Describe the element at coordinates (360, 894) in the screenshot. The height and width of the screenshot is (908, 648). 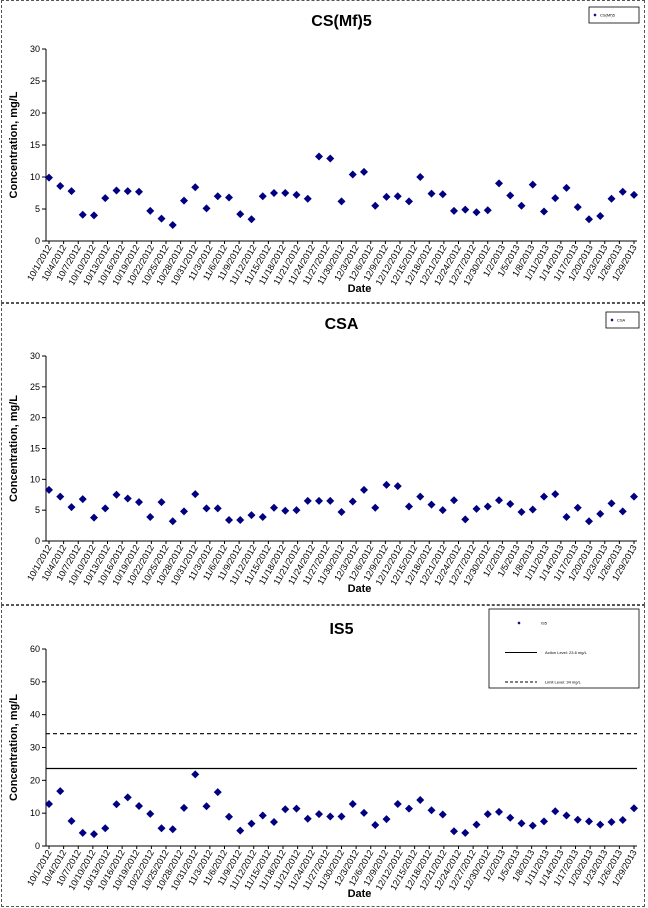
I see `x-axis-label: Date` at that location.